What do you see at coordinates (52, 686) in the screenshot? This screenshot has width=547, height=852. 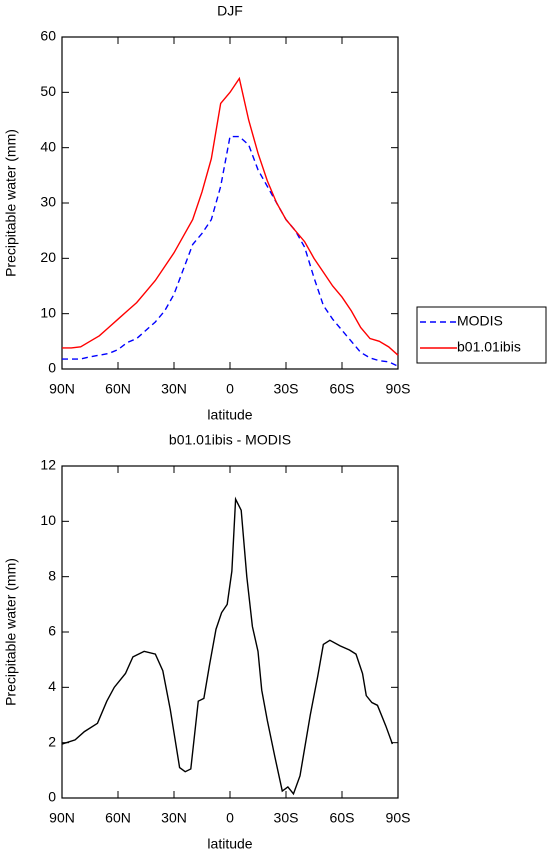 I see `y-tick-label: 4` at bounding box center [52, 686].